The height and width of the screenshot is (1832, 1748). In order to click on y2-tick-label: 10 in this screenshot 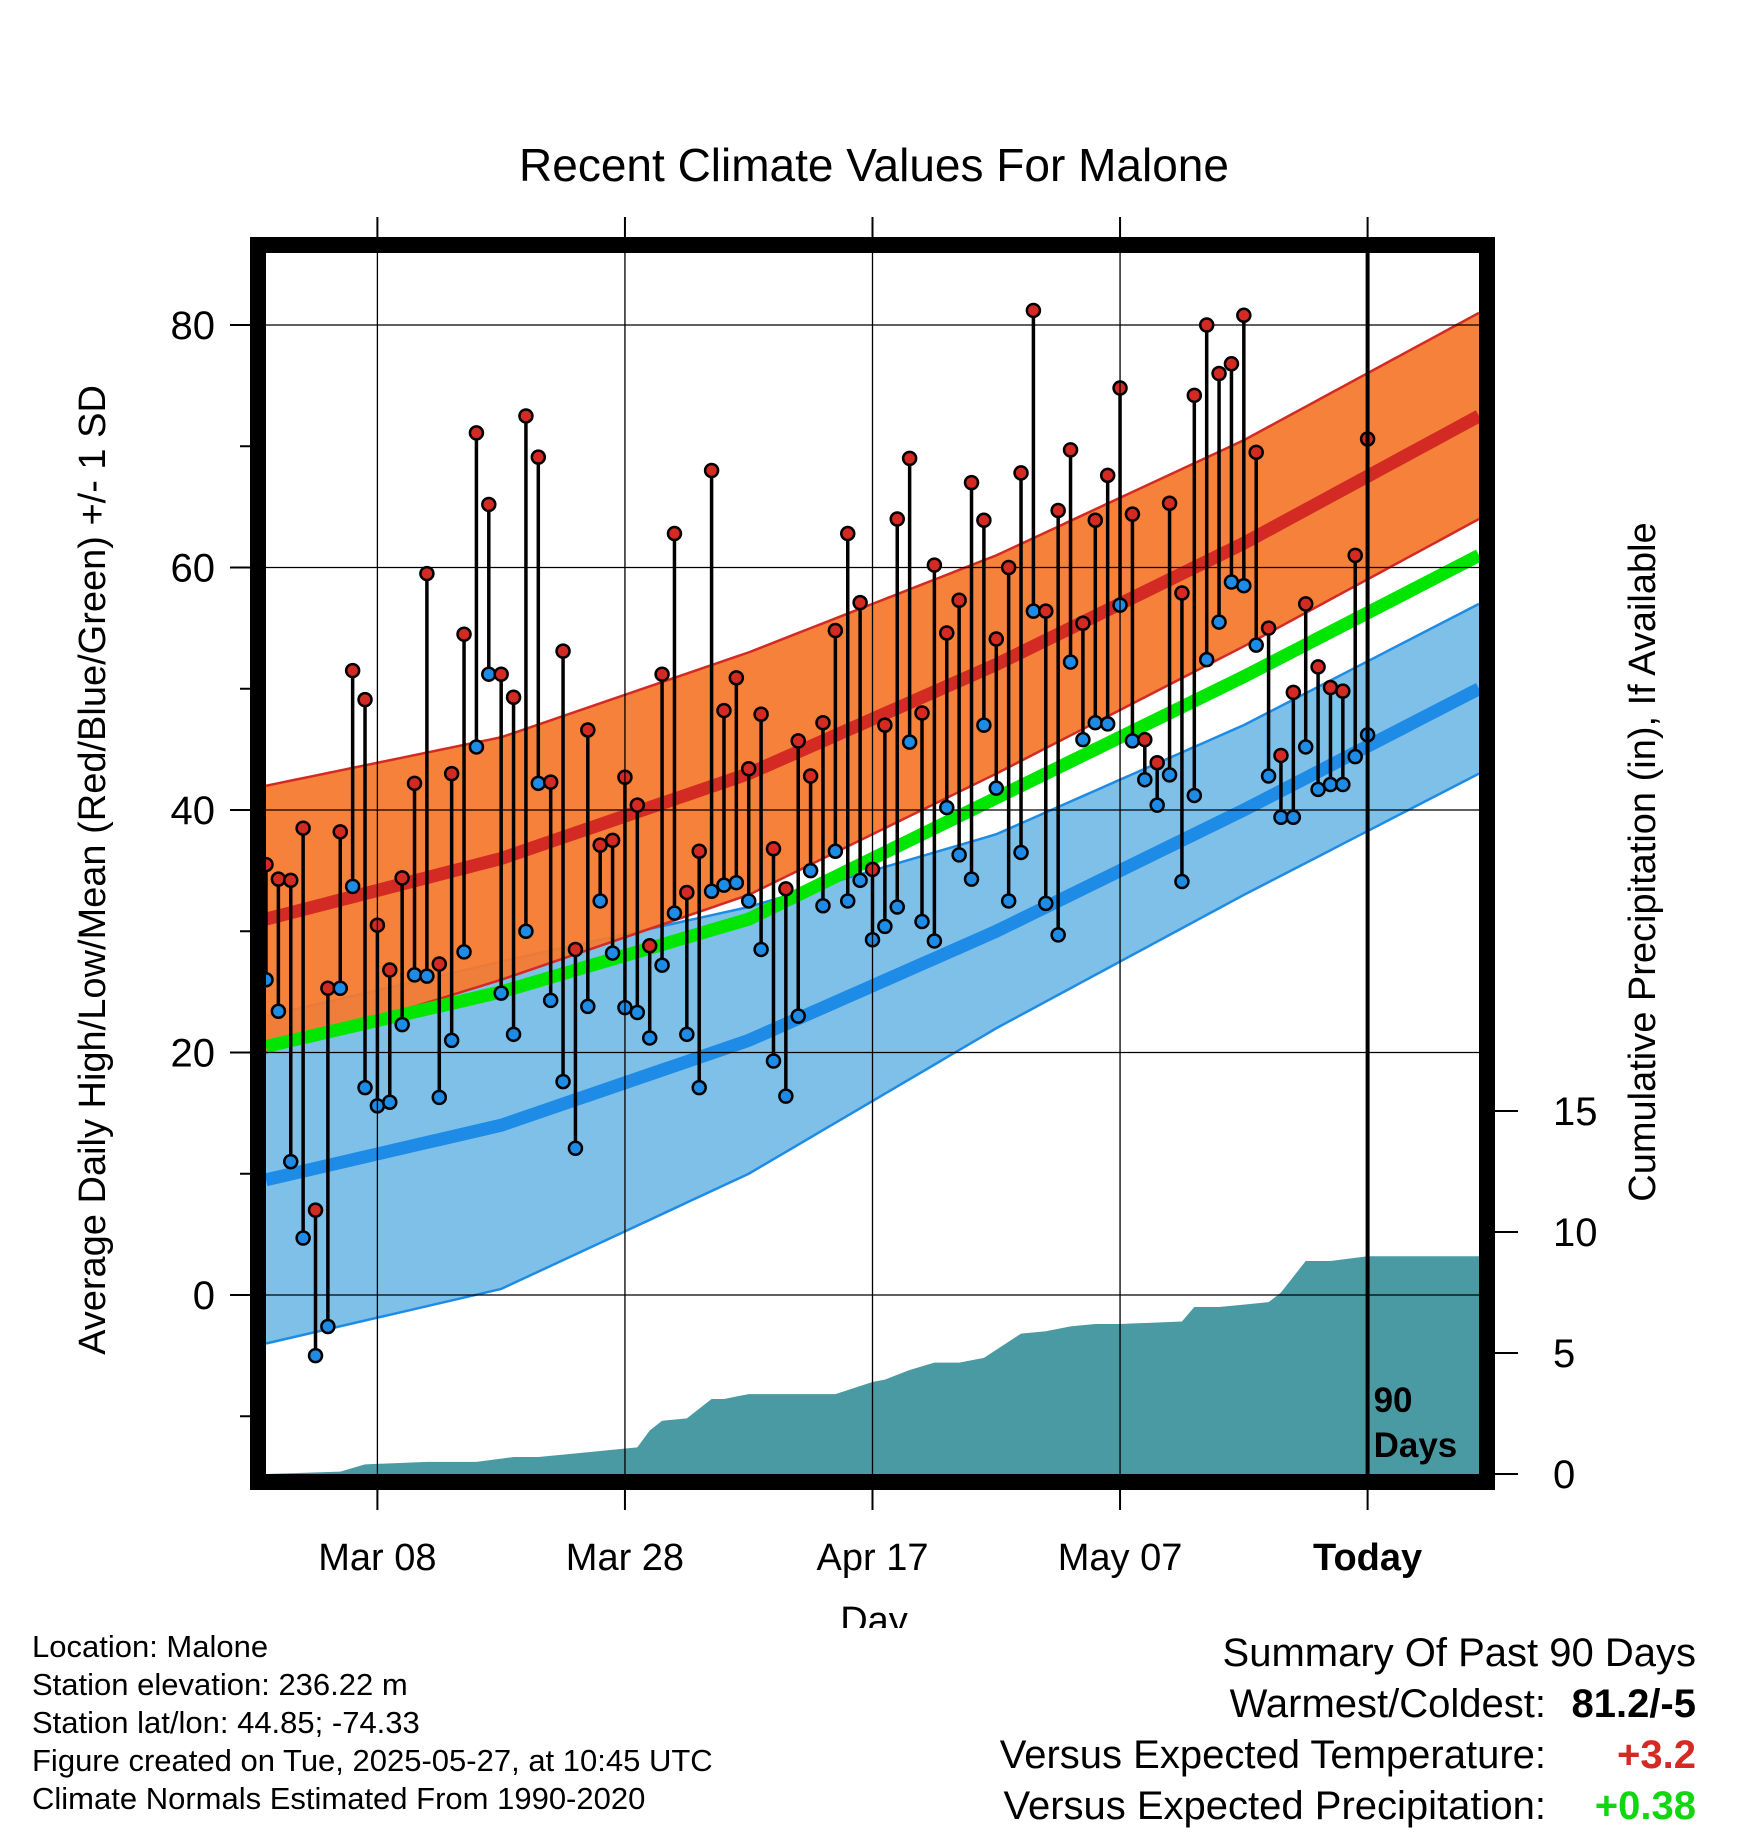, I will do `click(1575, 1233)`.